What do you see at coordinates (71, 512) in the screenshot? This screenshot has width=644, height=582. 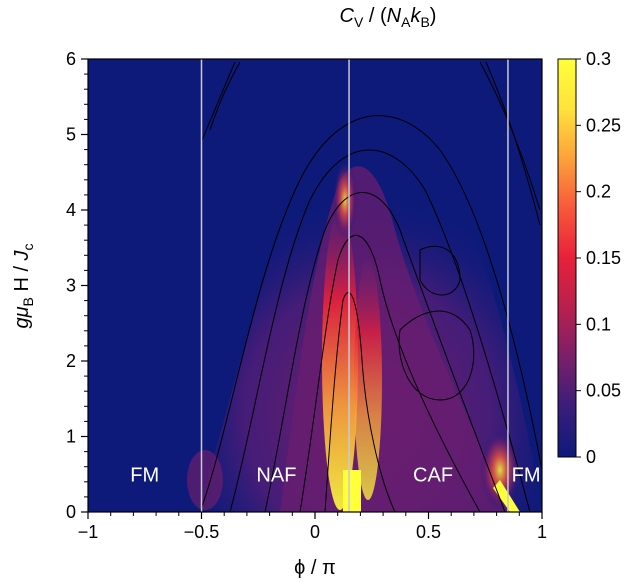 I see `y-tick-label: 0` at bounding box center [71, 512].